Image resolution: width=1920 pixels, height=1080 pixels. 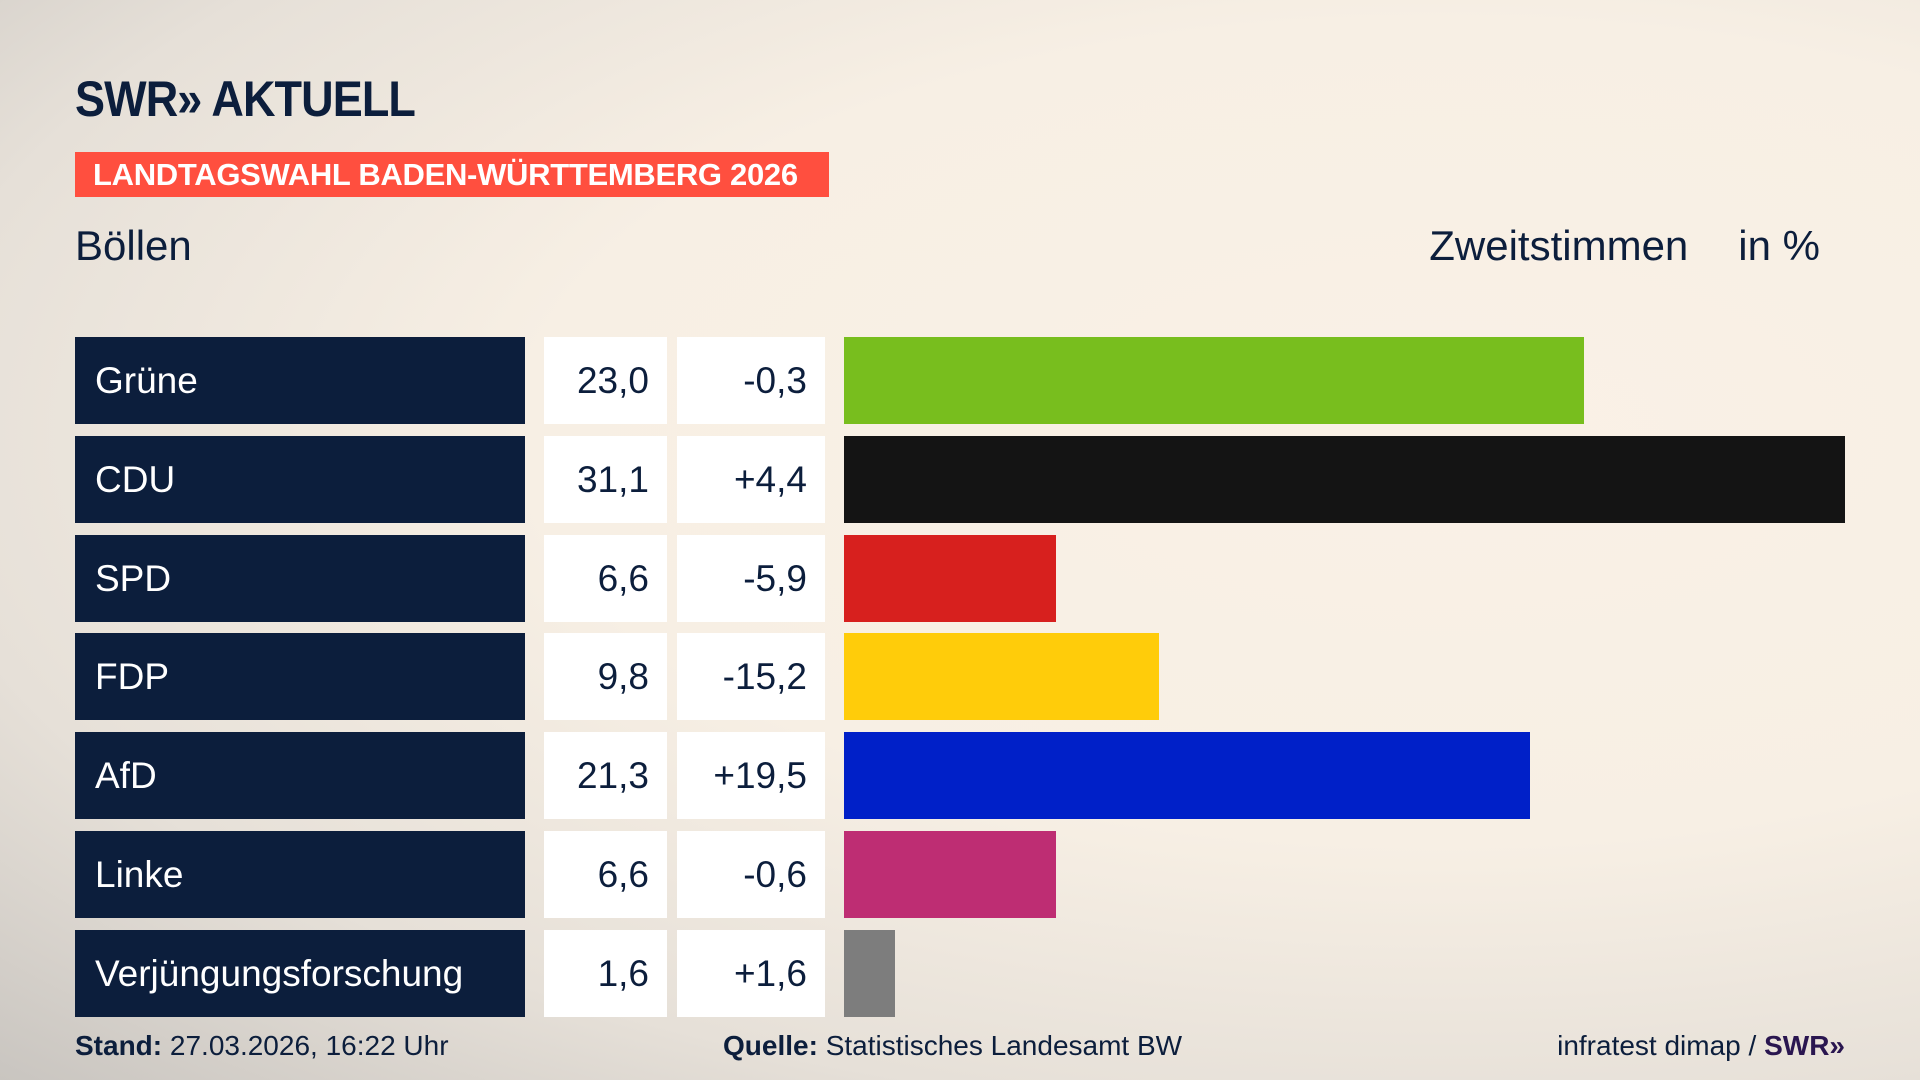 What do you see at coordinates (605, 677) in the screenshot?
I see `value-label: 9,8` at bounding box center [605, 677].